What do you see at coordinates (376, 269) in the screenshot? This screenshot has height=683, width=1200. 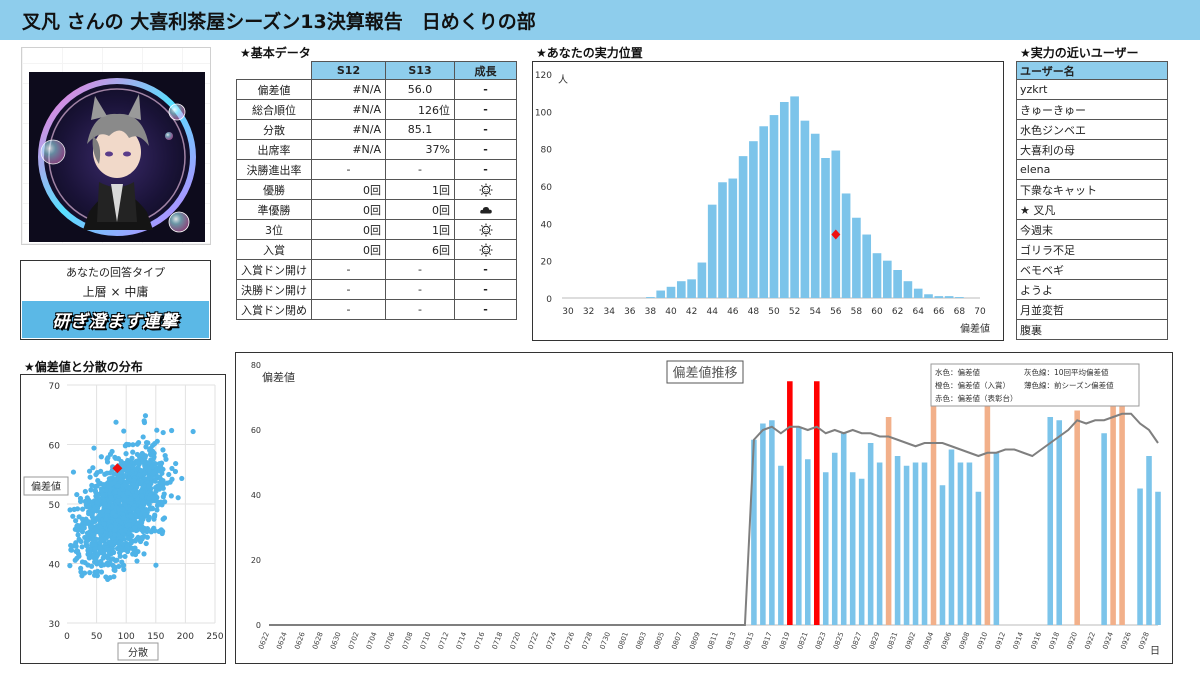 I see `table-row: 入賞ドン開け - - -` at bounding box center [376, 269].